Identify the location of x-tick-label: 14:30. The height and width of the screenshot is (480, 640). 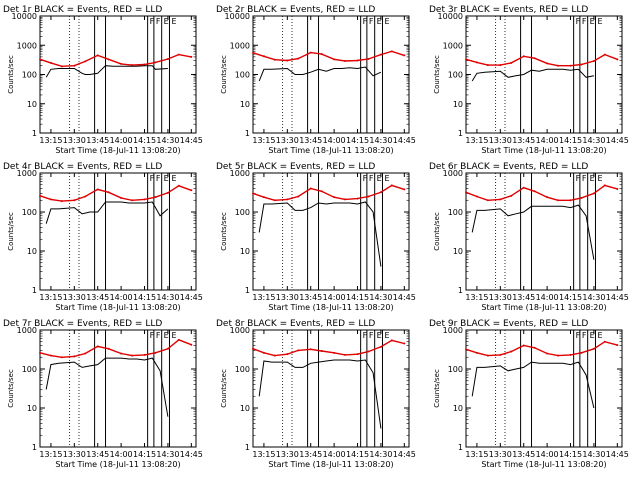
(593, 297).